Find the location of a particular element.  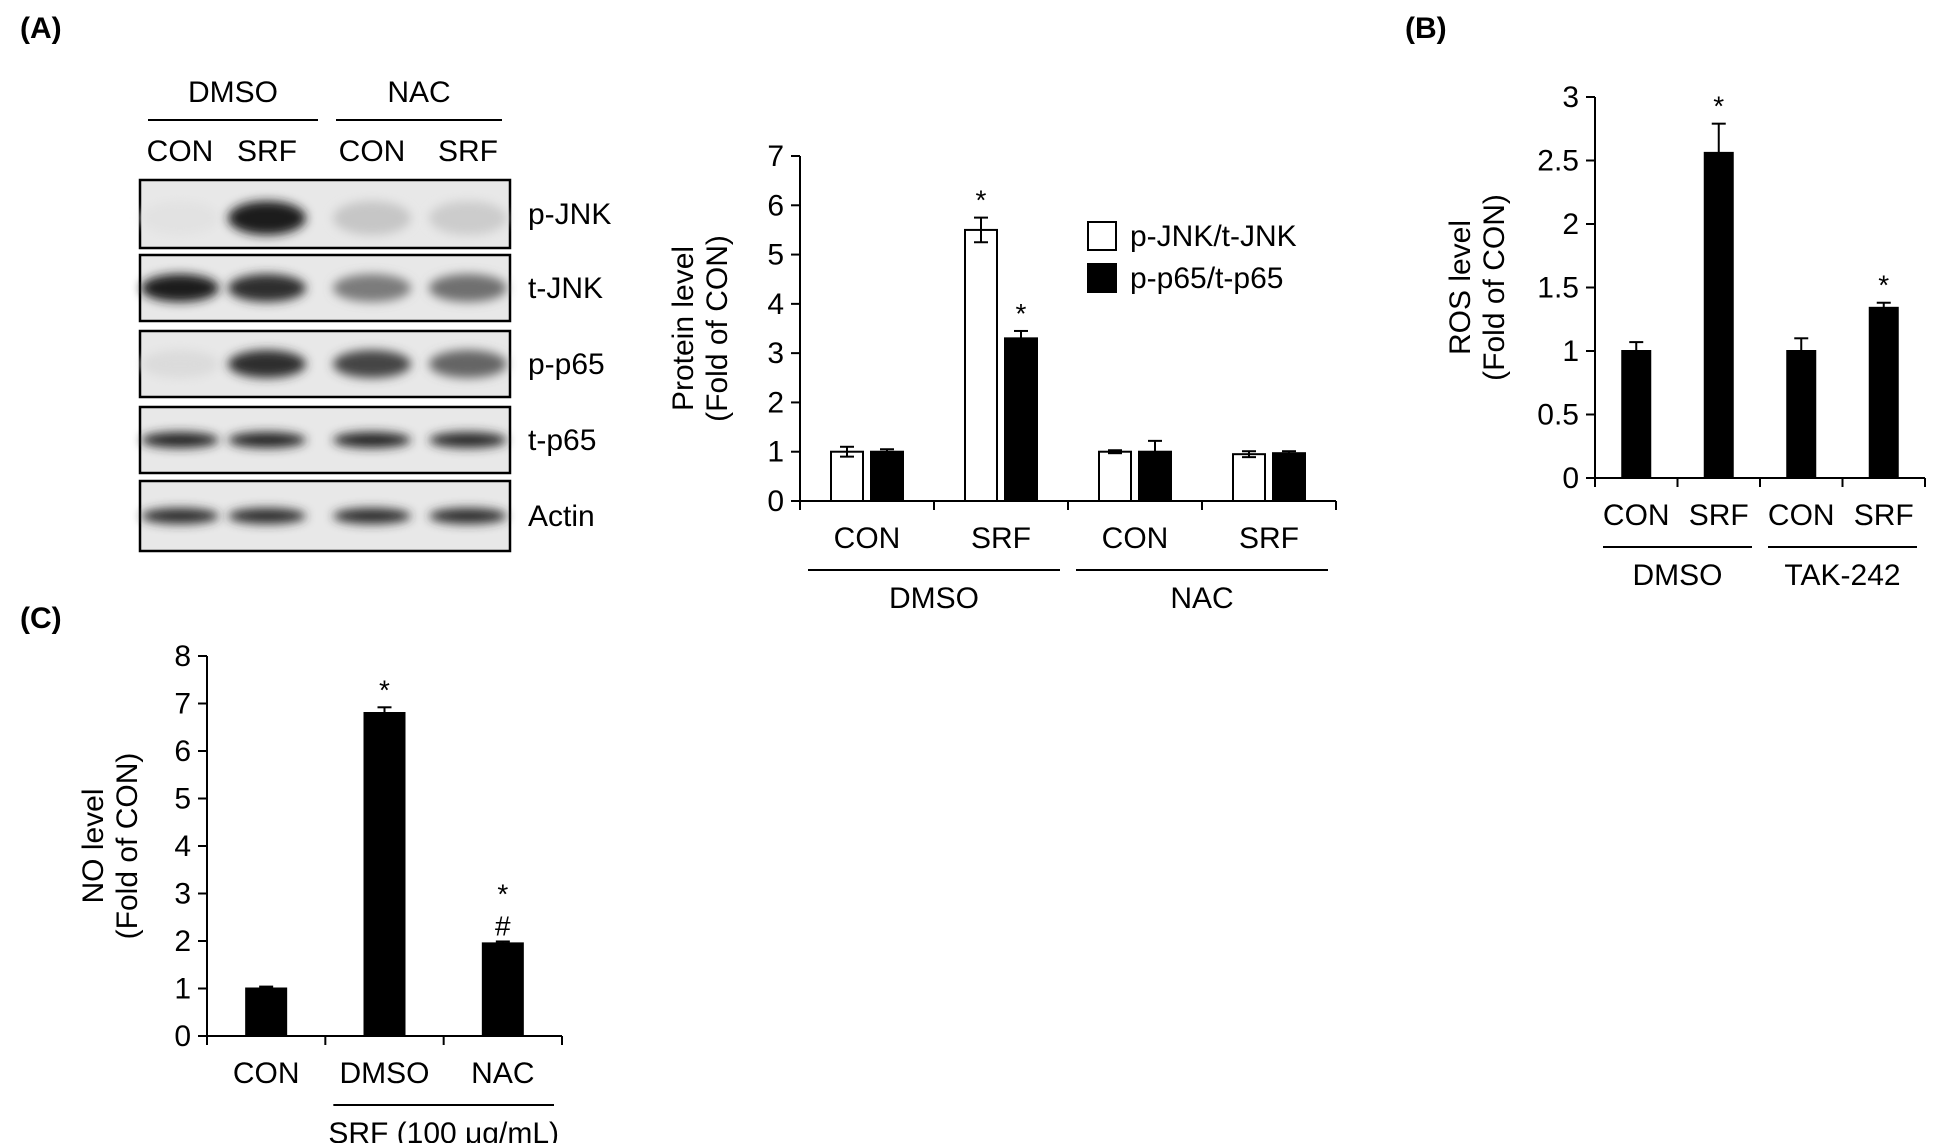

y-axis-title: NO level(Fold of CON) is located at coordinates (110, 846).